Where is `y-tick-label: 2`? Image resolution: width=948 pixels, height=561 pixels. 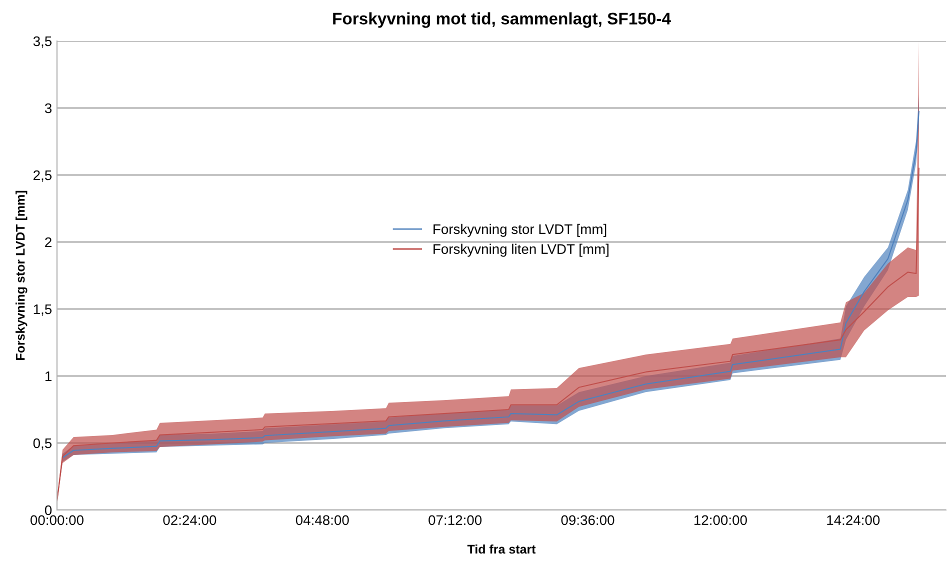 y-tick-label: 2 is located at coordinates (48, 242).